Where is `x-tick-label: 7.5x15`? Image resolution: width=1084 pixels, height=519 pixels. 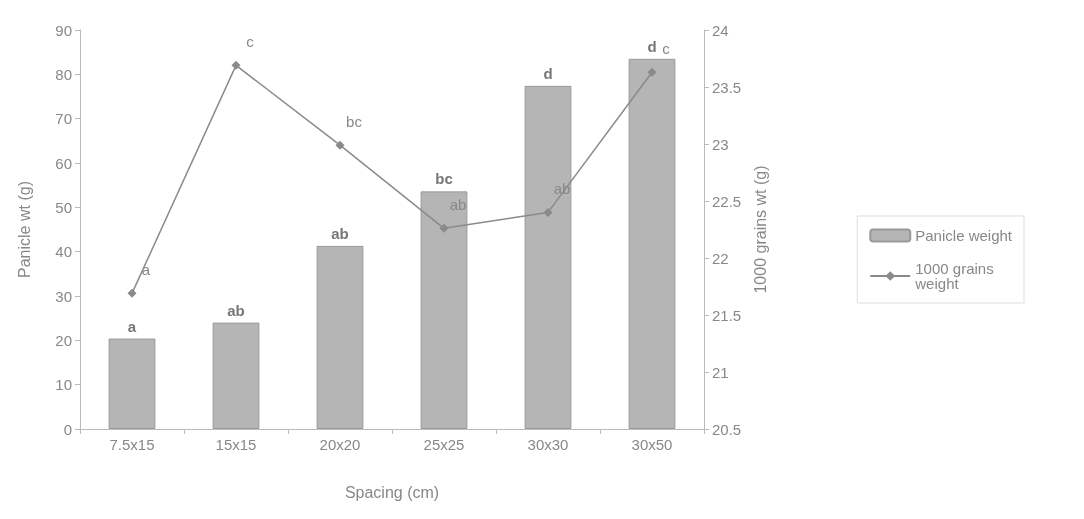 x-tick-label: 7.5x15 is located at coordinates (132, 444).